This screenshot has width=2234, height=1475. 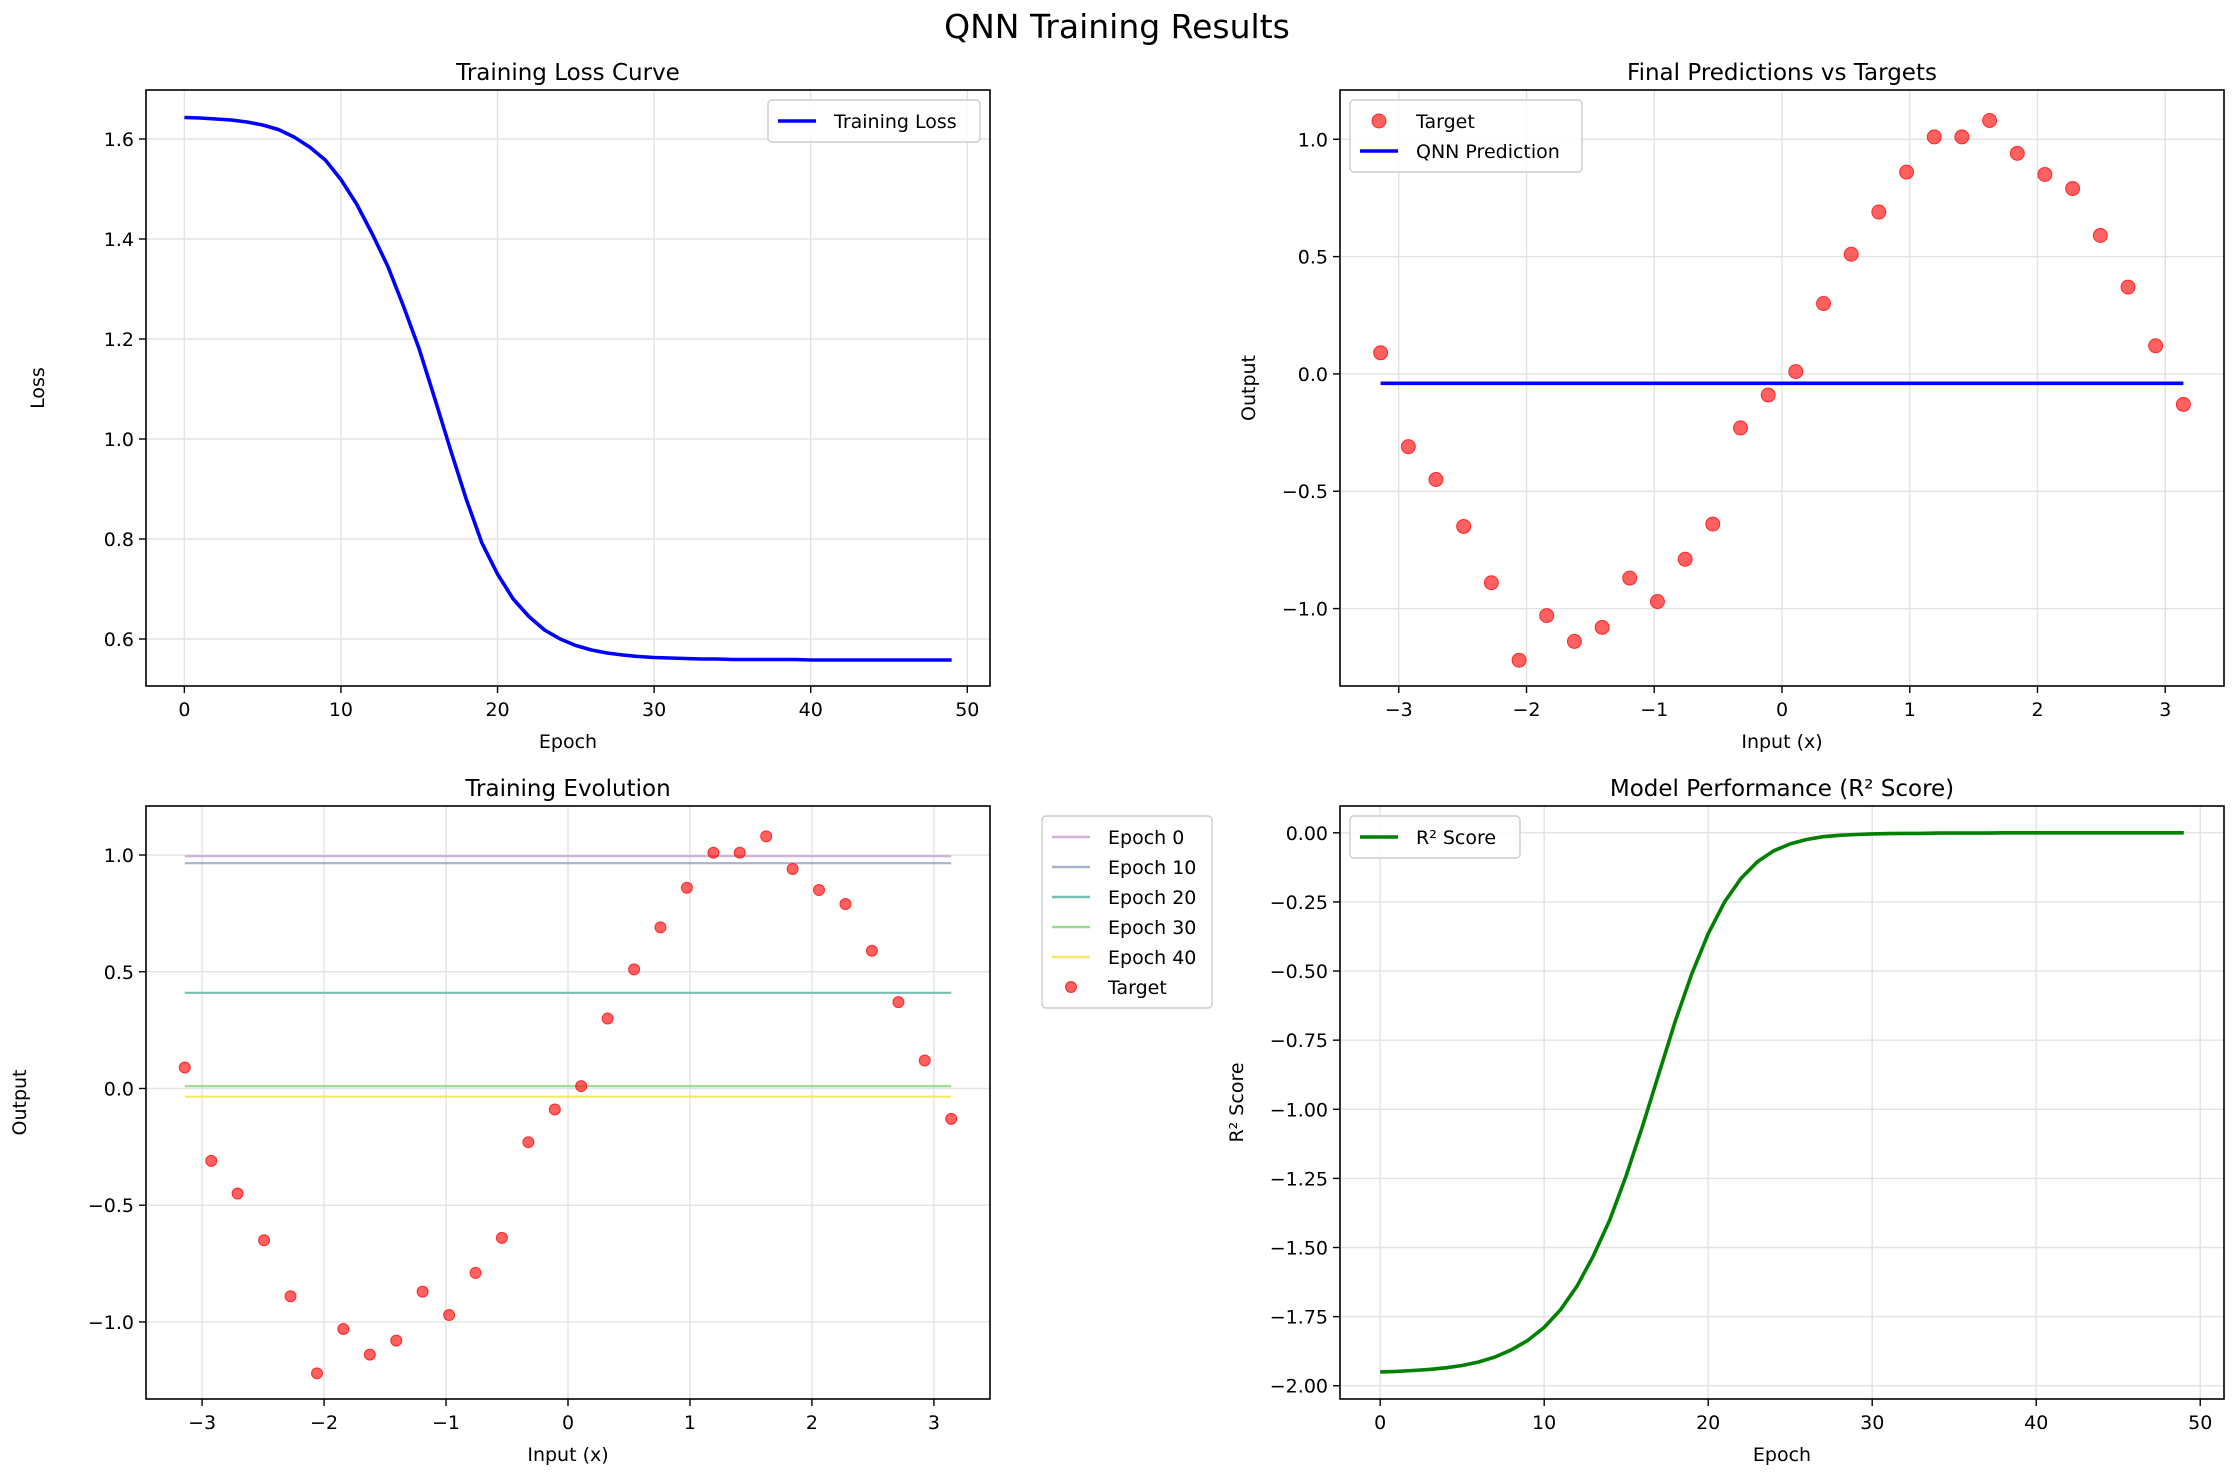 I want to click on legend-label: Epoch 30, so click(x=1152, y=928).